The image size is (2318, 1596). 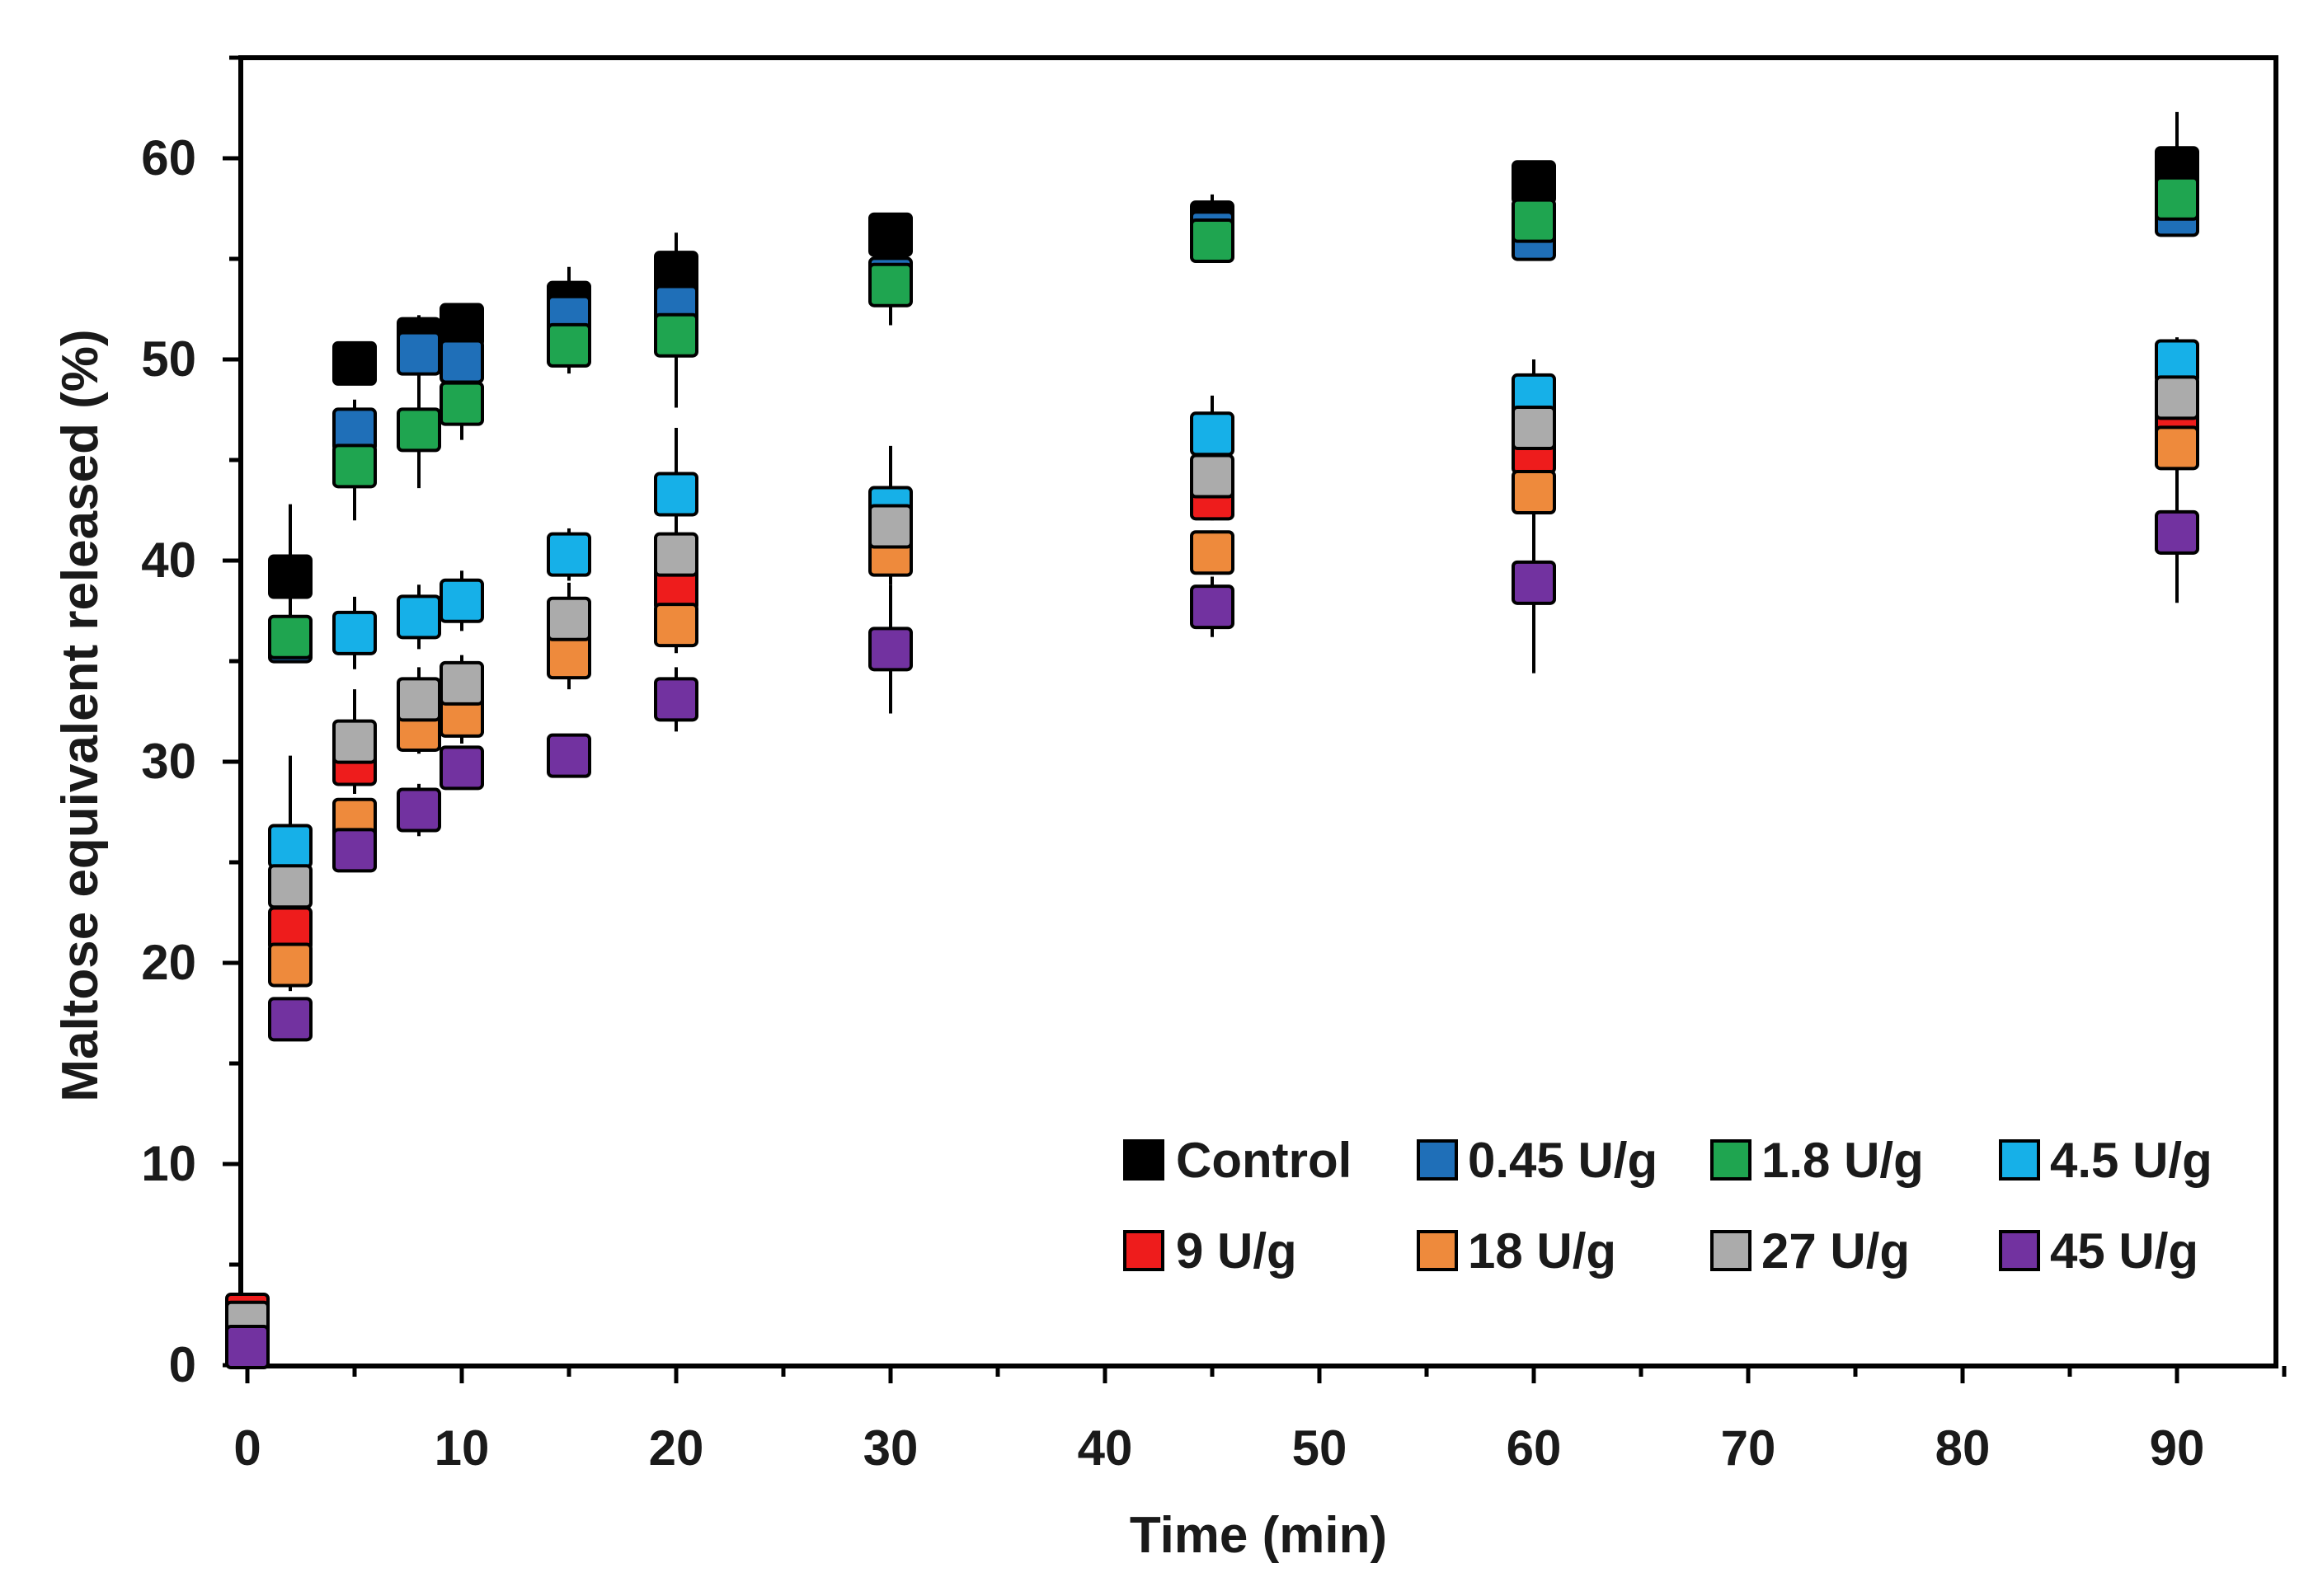 I want to click on x-tick-label: 80, so click(x=1963, y=1448).